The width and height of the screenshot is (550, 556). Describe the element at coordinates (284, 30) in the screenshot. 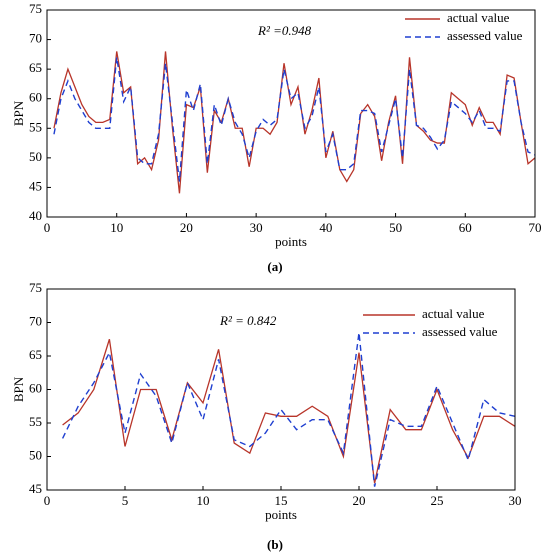

I see `annotation: R² =0.948` at that location.